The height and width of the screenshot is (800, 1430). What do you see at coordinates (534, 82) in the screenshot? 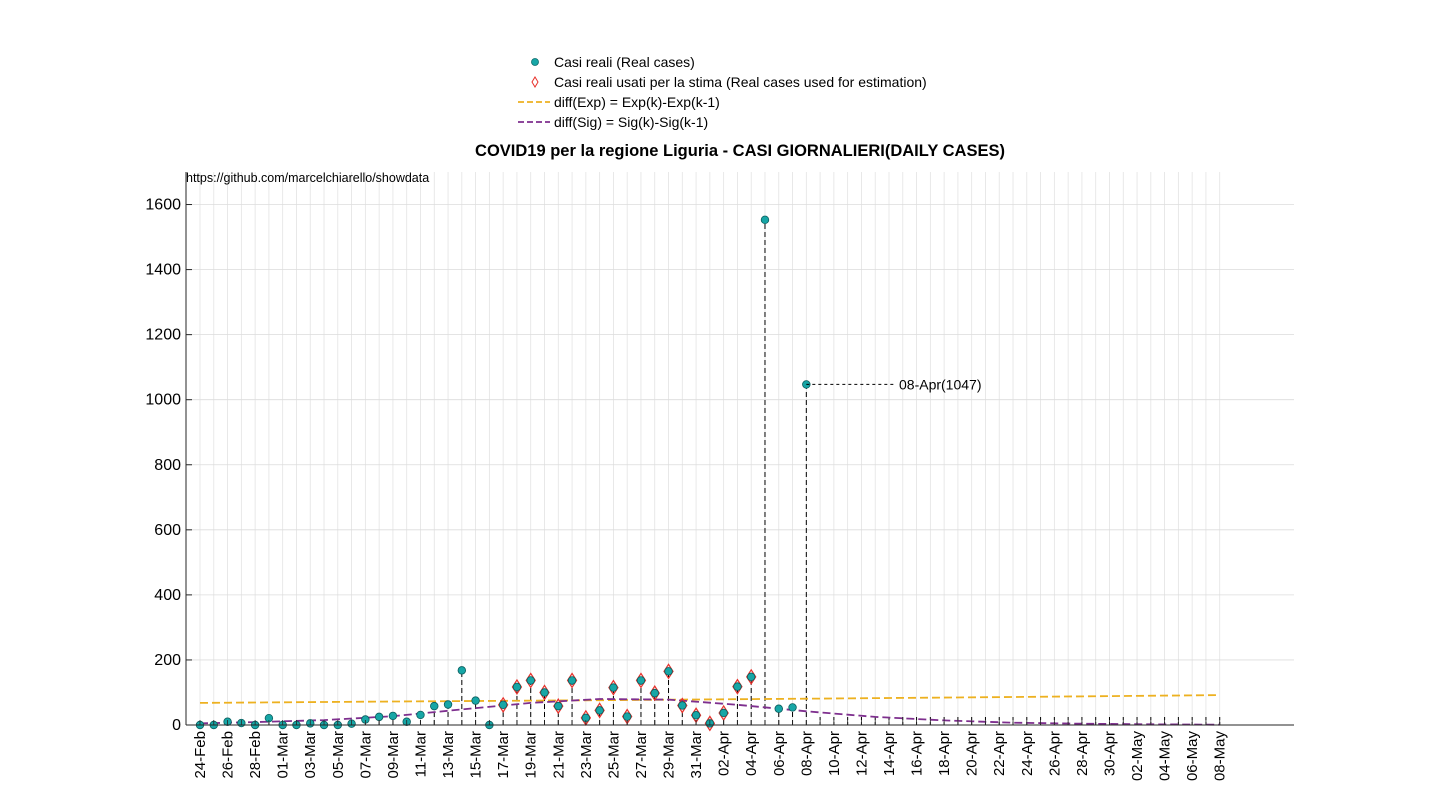
I see `diamond-marker-icon` at bounding box center [534, 82].